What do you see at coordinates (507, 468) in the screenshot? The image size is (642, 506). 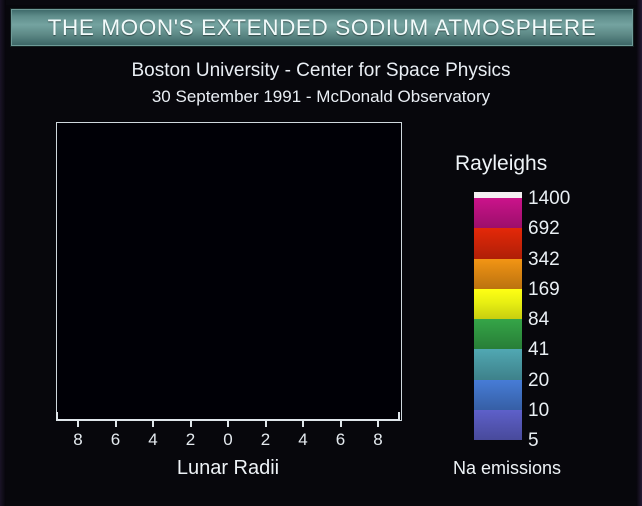 I see `colorbar-footer-label: Na emissions` at bounding box center [507, 468].